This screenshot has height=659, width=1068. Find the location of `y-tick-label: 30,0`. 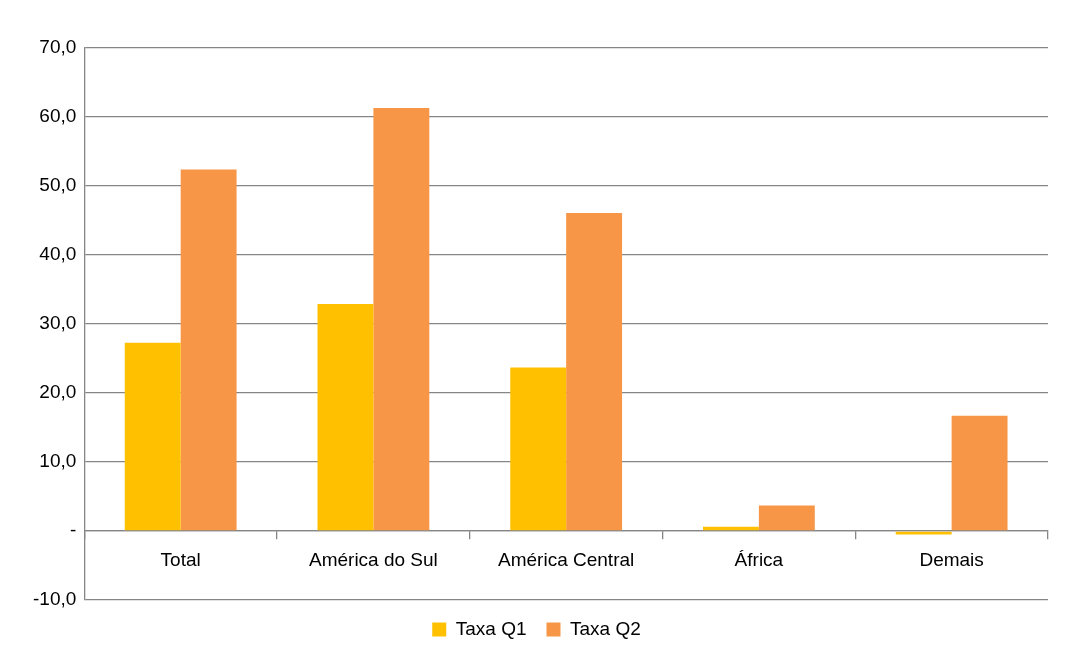

y-tick-label: 30,0 is located at coordinates (58, 323).